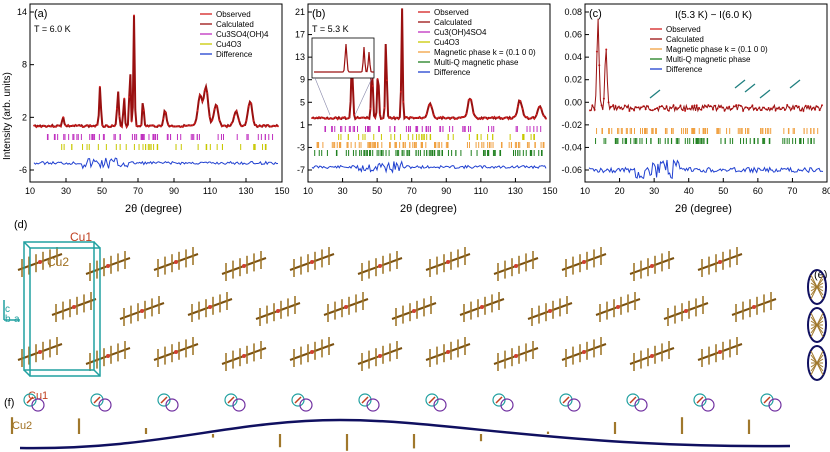 This screenshot has height=452, width=830. I want to click on arrow-marker, so click(655, 94).